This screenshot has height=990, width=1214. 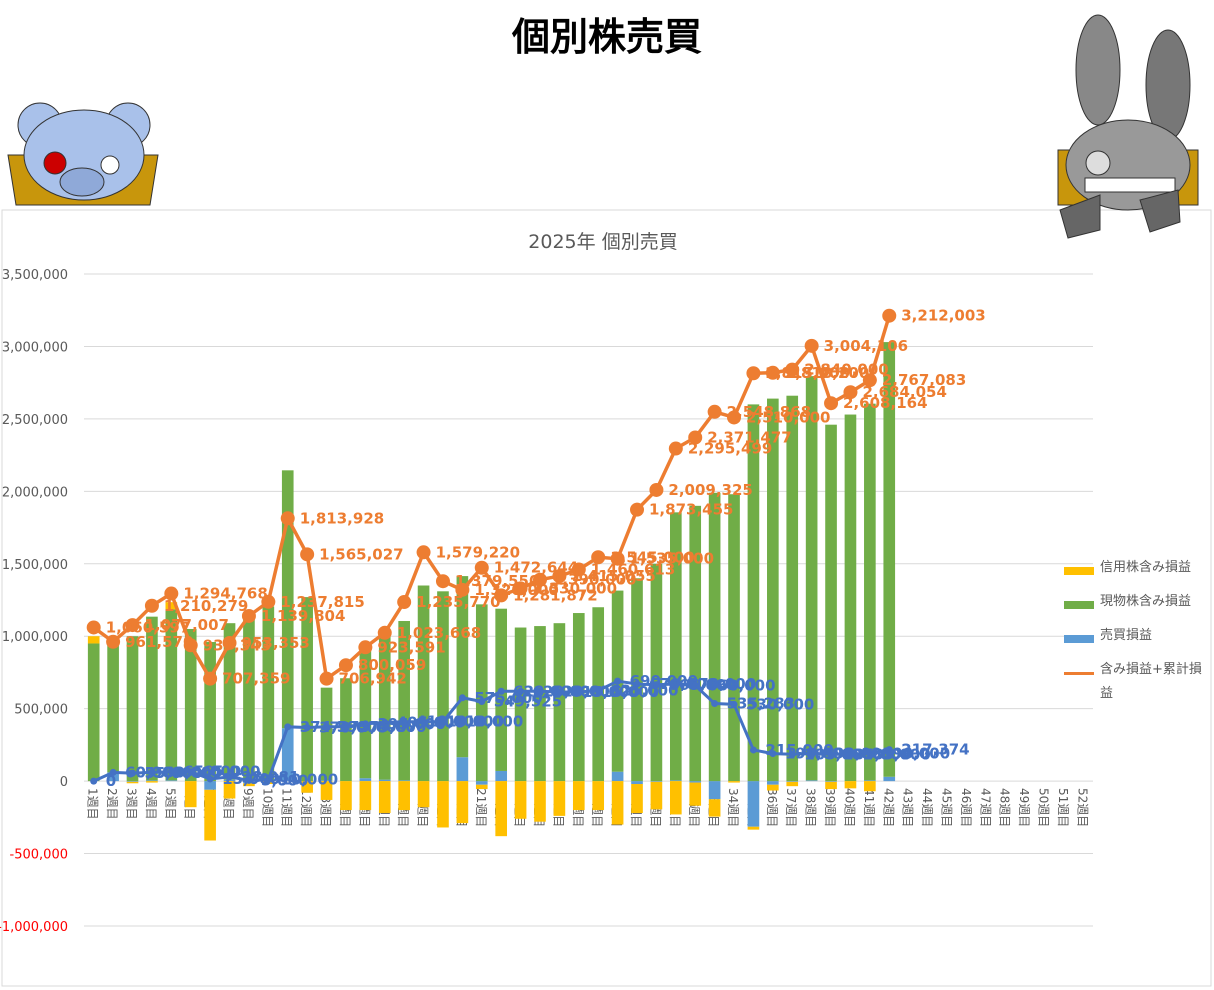 I want to click on x-tick-label: 43週目, so click(x=908, y=807).